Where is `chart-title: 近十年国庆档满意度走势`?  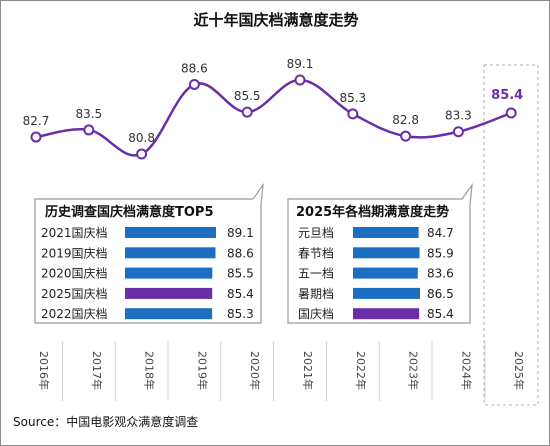 chart-title: 近十年国庆档满意度走势 is located at coordinates (275, 20).